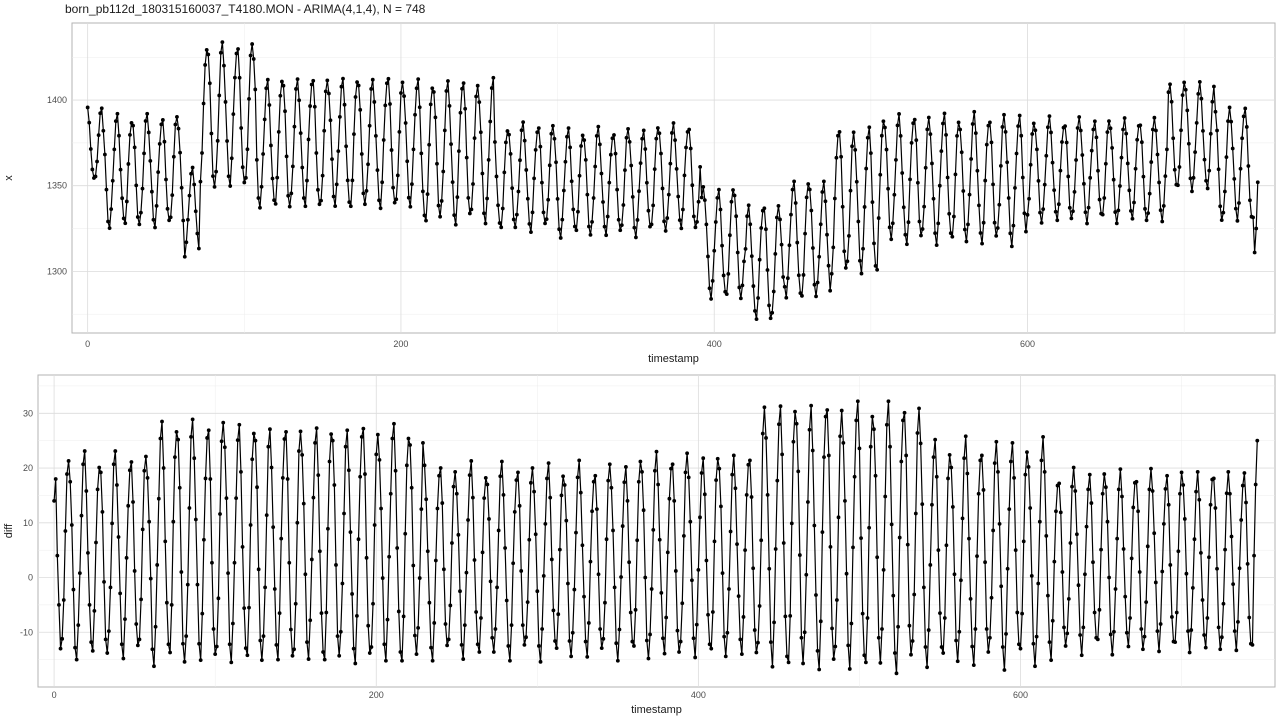 Image resolution: width=1280 pixels, height=720 pixels. Describe the element at coordinates (714, 344) in the screenshot. I see `x-tick-label: 400` at that location.